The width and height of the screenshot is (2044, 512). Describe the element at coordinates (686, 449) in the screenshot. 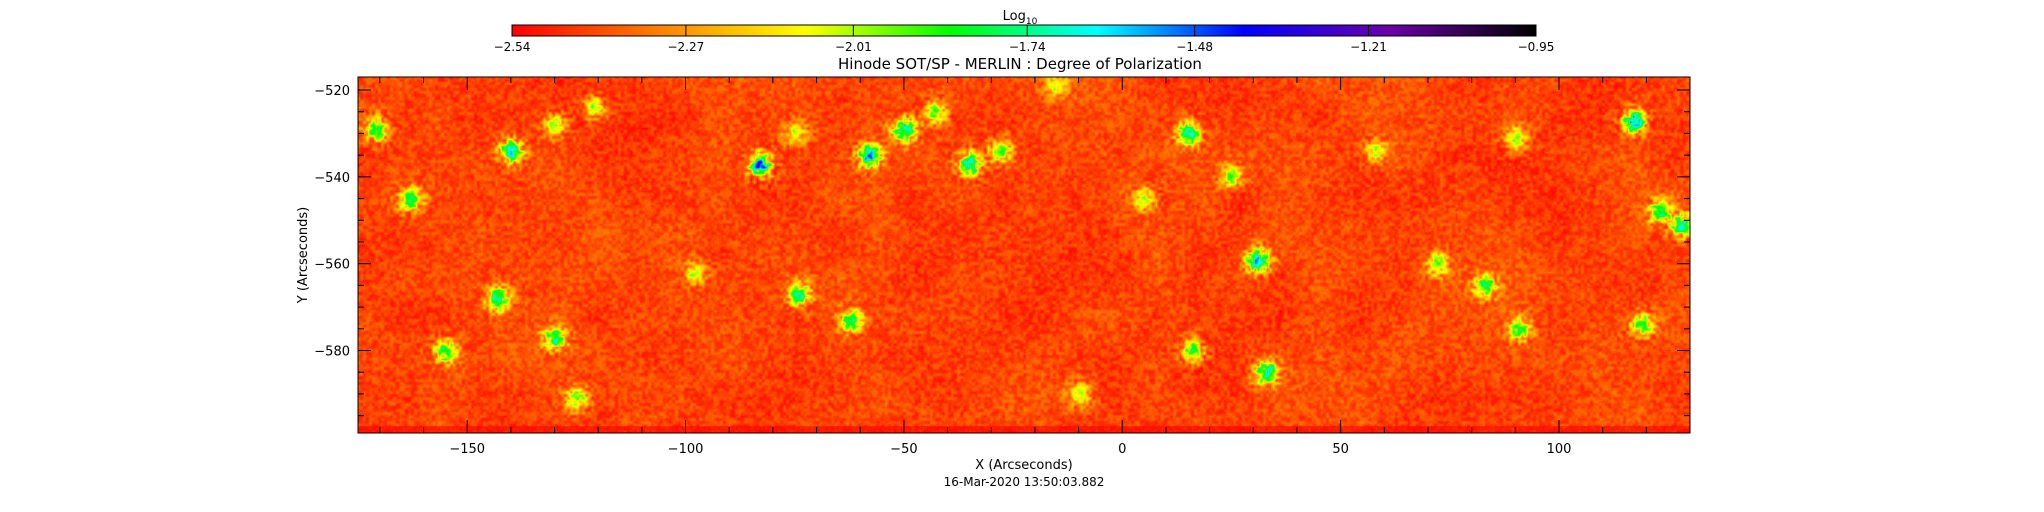

I see `x-tick-label: −100` at that location.